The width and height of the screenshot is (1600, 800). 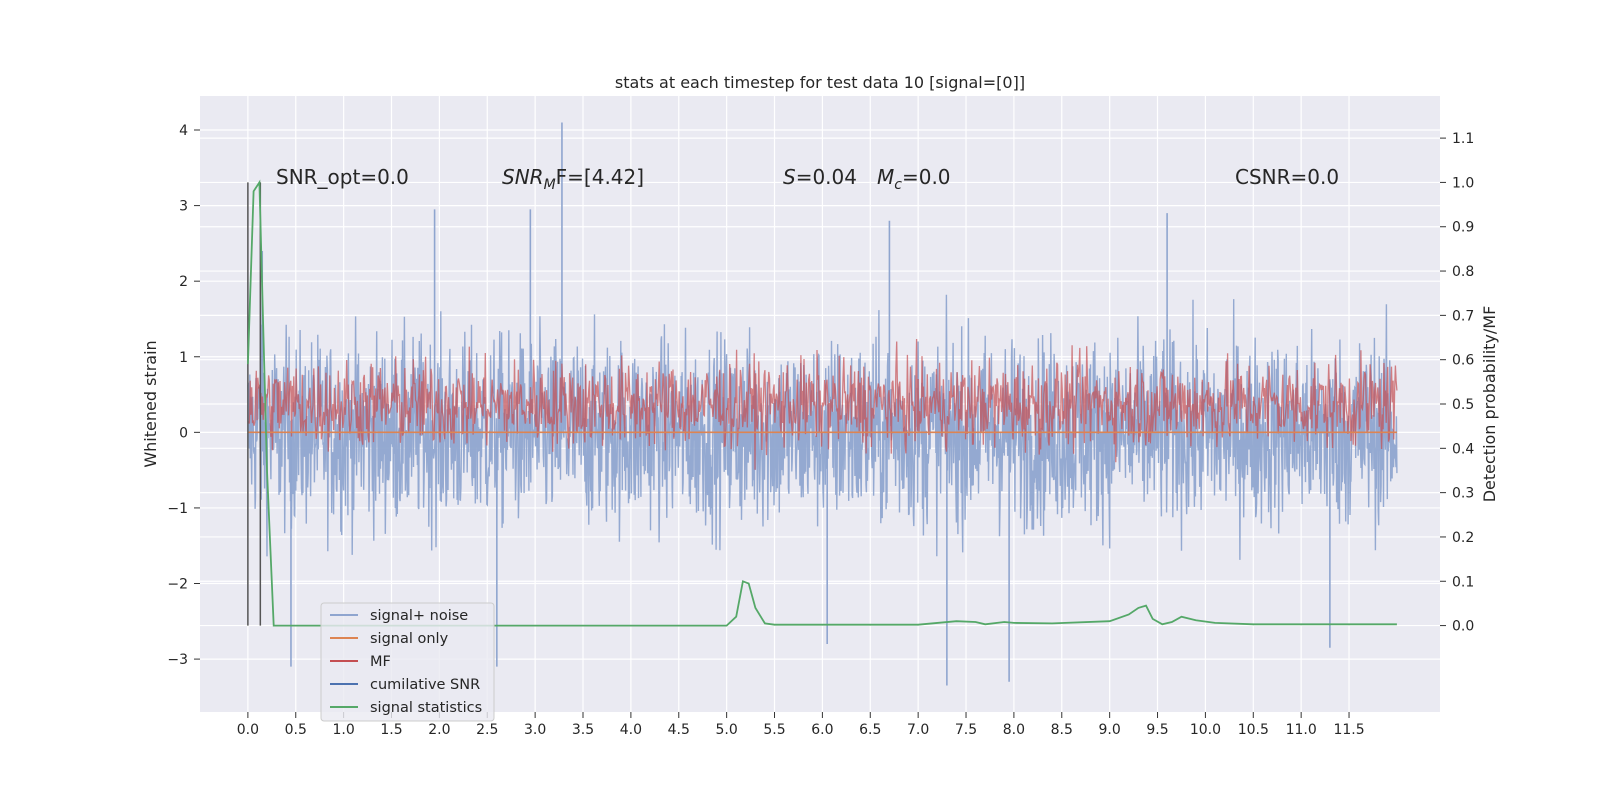 What do you see at coordinates (914, 179) in the screenshot?
I see `annotation-mc: Mc=0.0` at bounding box center [914, 179].